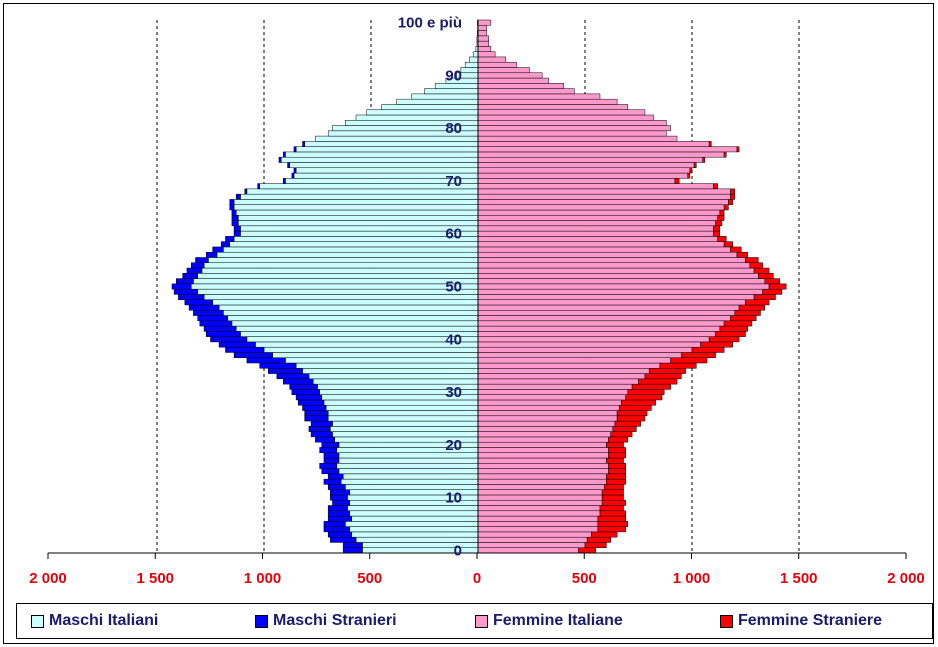 Image resolution: width=938 pixels, height=647 pixels. I want to click on x-tick-label: 1 000, so click(692, 578).